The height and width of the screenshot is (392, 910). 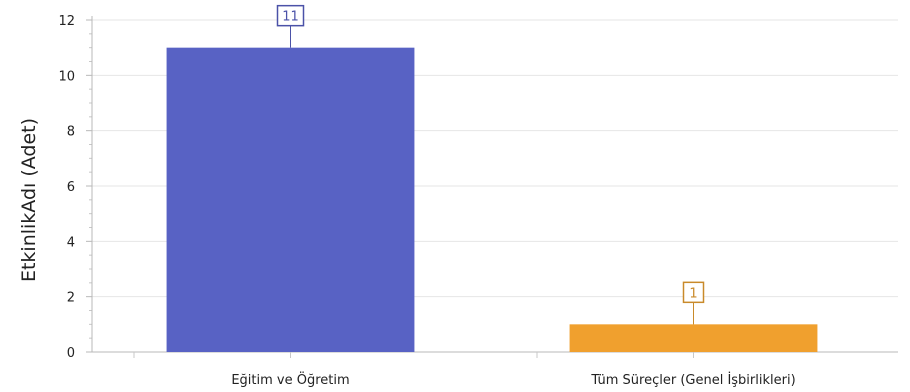 What do you see at coordinates (692, 380) in the screenshot?
I see `x-tick-label: Tüm Süreçler (Genel İşbirlikleri)` at bounding box center [692, 380].